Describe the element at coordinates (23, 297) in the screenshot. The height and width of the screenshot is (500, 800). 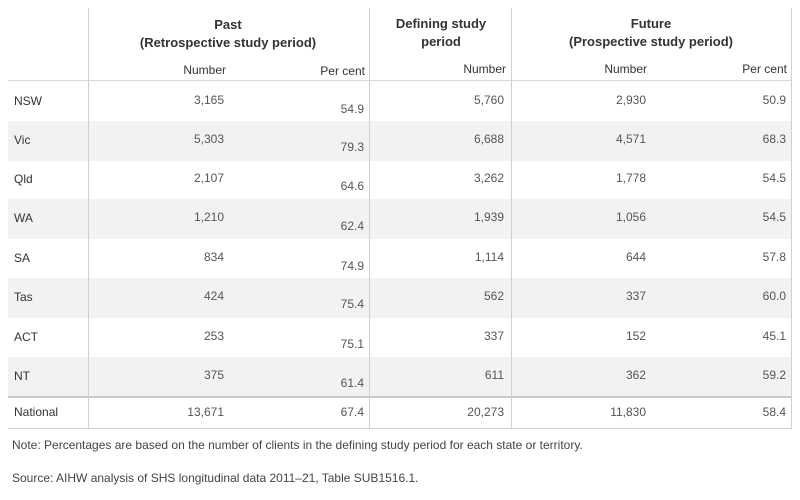
I see `state-cell: Tas` at that location.